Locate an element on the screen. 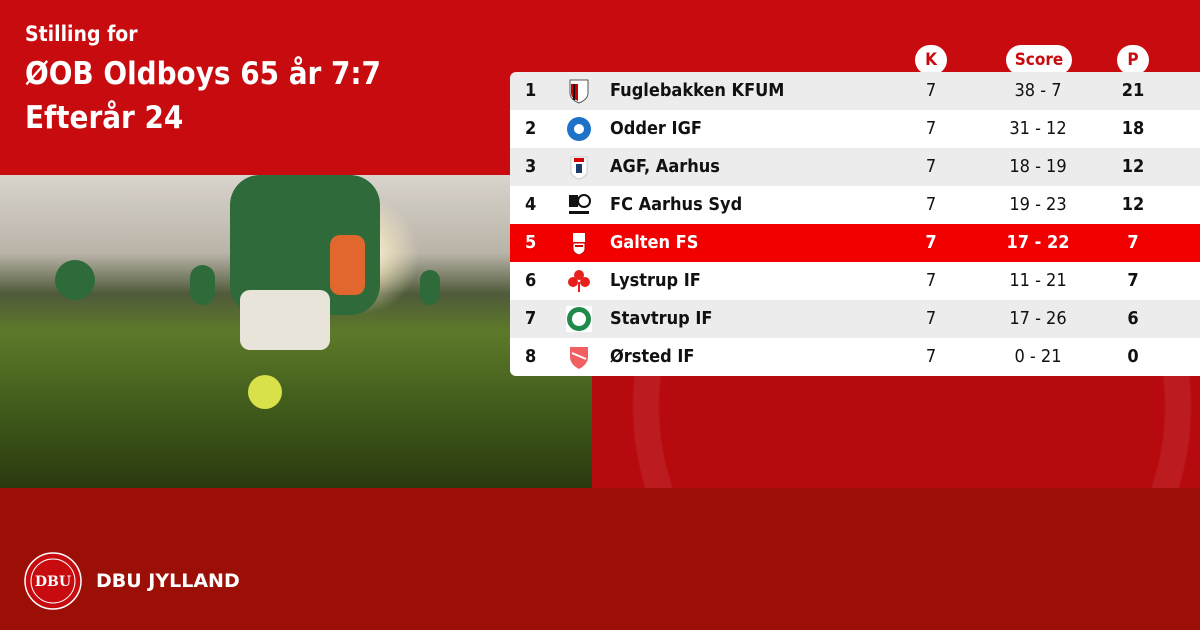  table-row: 1 Fuglebakken KFUM 7 38 - 7 21 is located at coordinates (855, 91).